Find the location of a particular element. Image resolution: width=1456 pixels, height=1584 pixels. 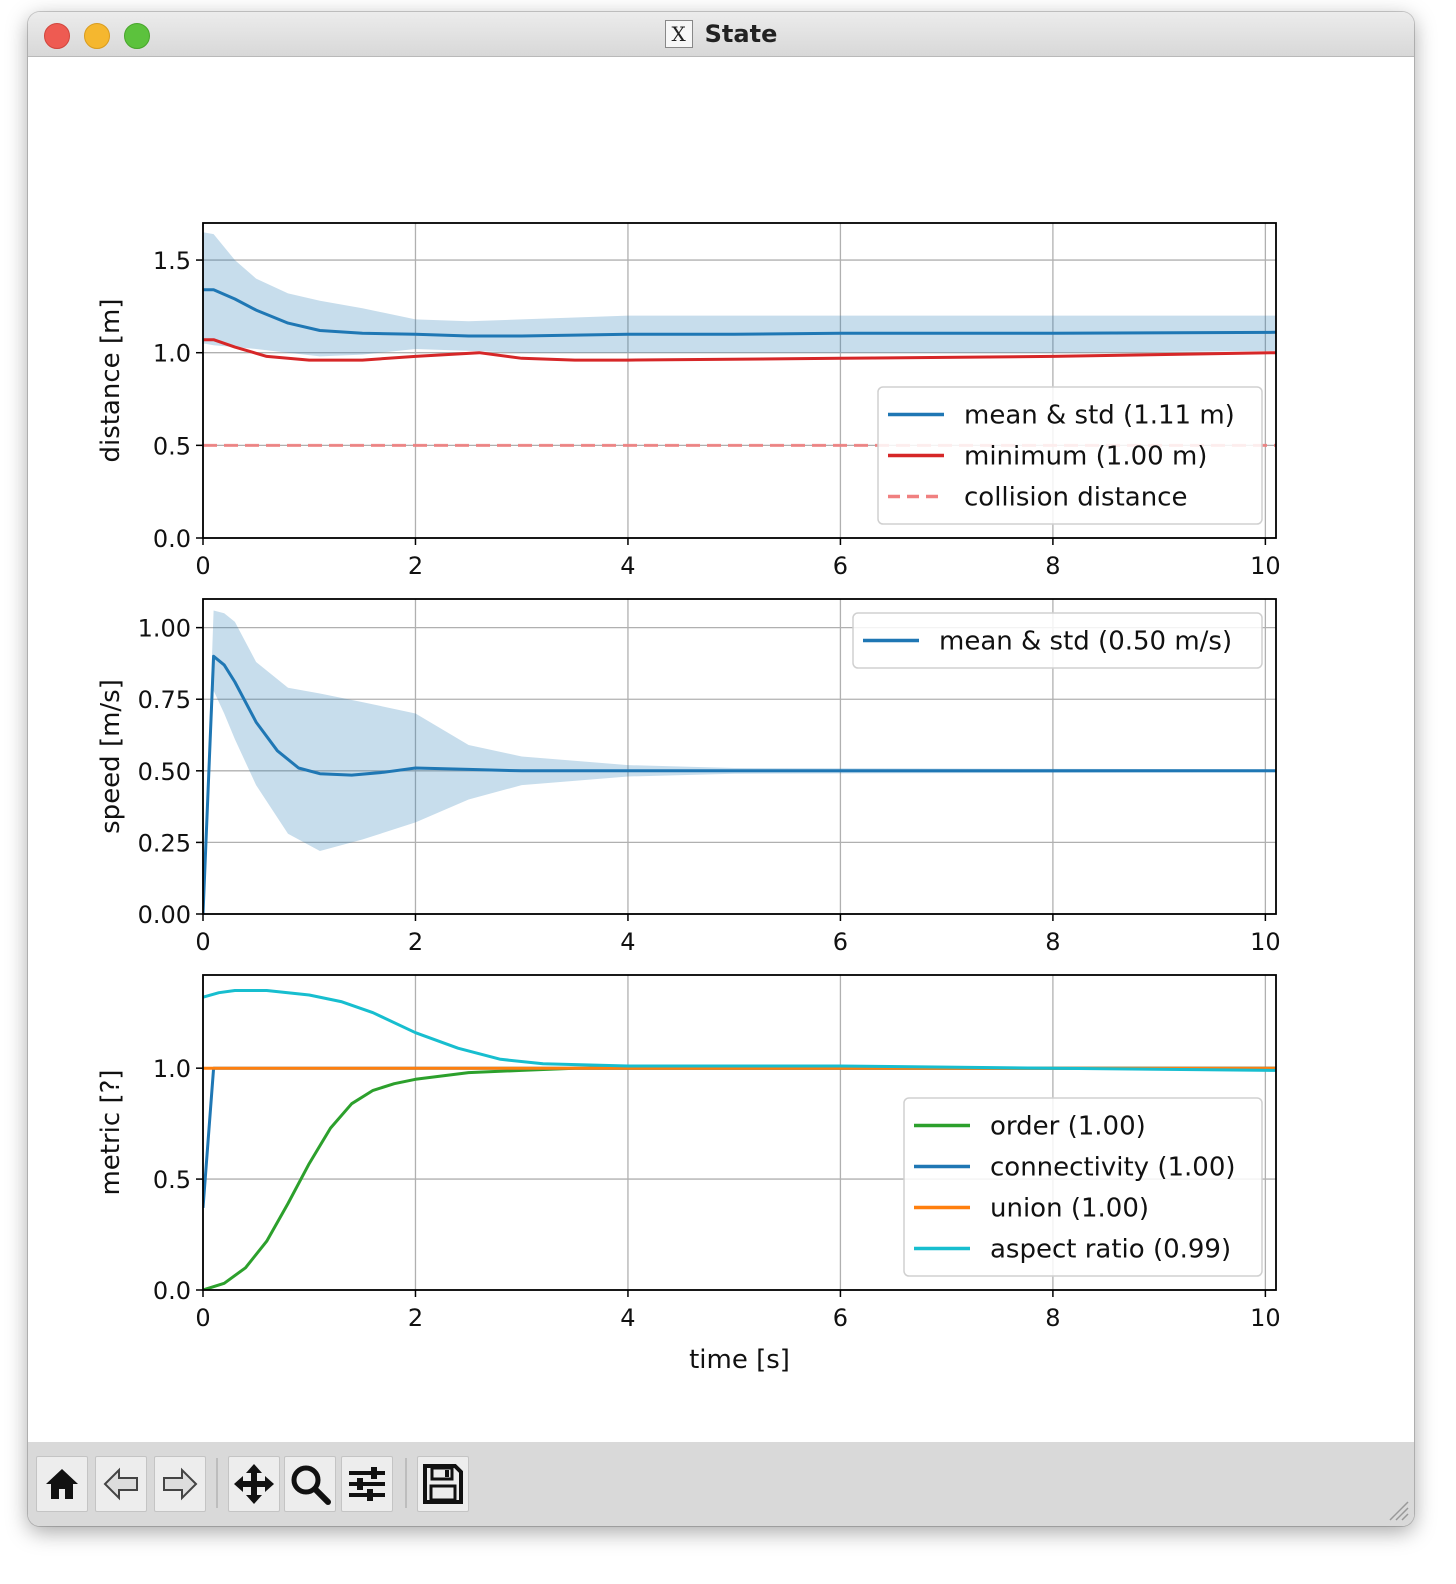

minimize-window-button is located at coordinates (97, 36).